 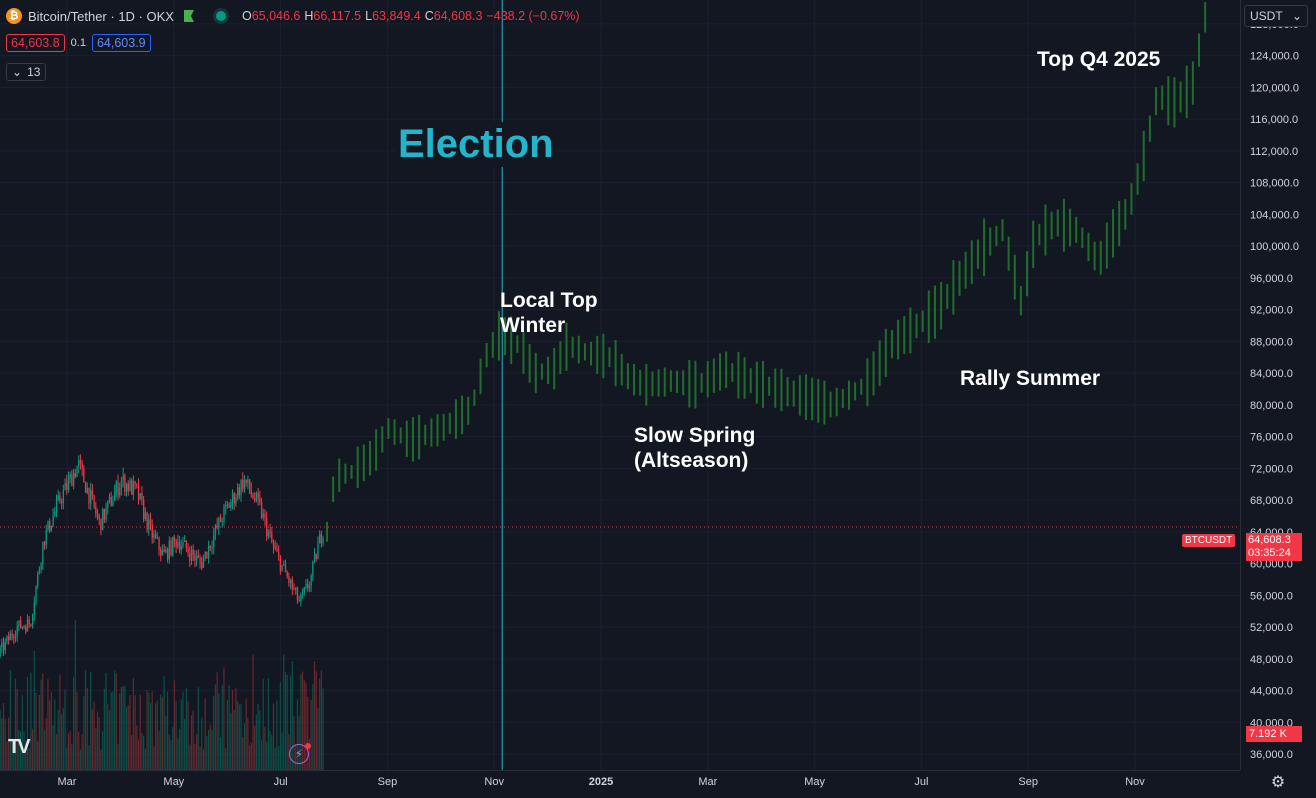 I want to click on annotation-local-top: Local Top Winter, so click(x=549, y=313).